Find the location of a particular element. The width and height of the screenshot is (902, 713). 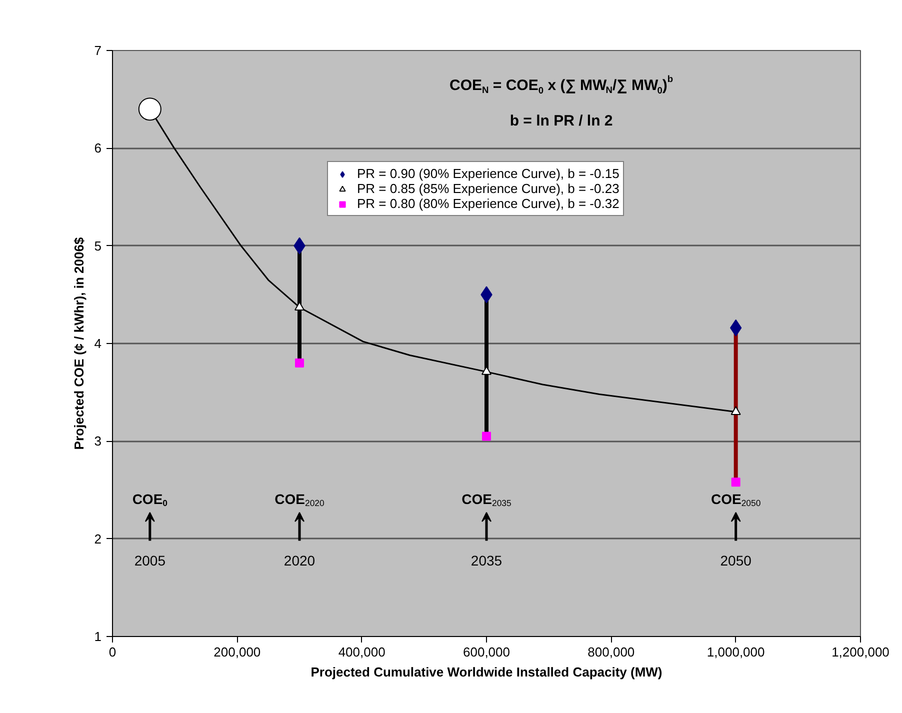

x-tick-label: 1,000,000 is located at coordinates (735, 652).